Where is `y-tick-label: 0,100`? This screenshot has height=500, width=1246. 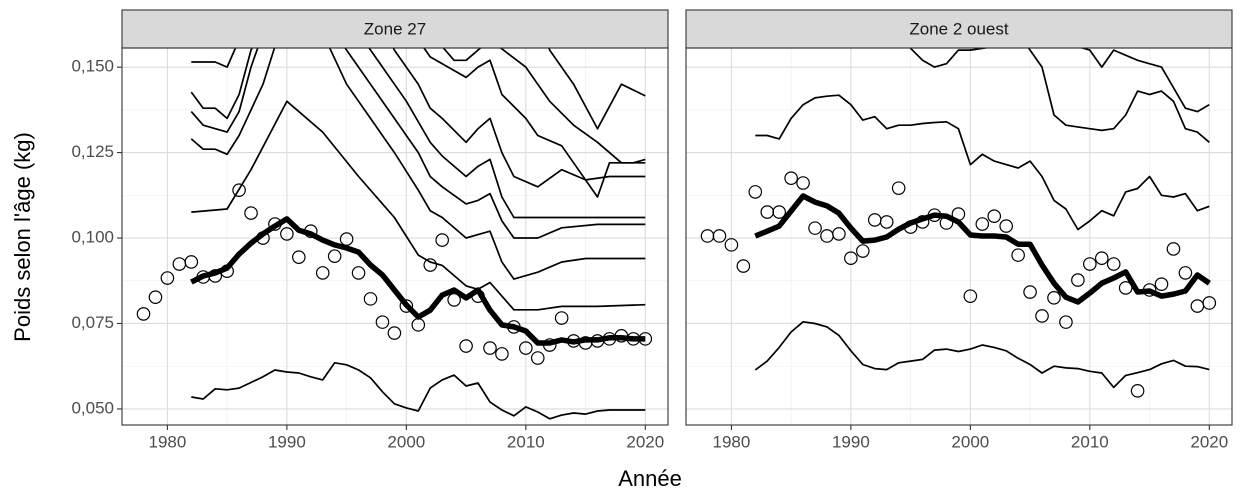 y-tick-label: 0,100 is located at coordinates (92, 237).